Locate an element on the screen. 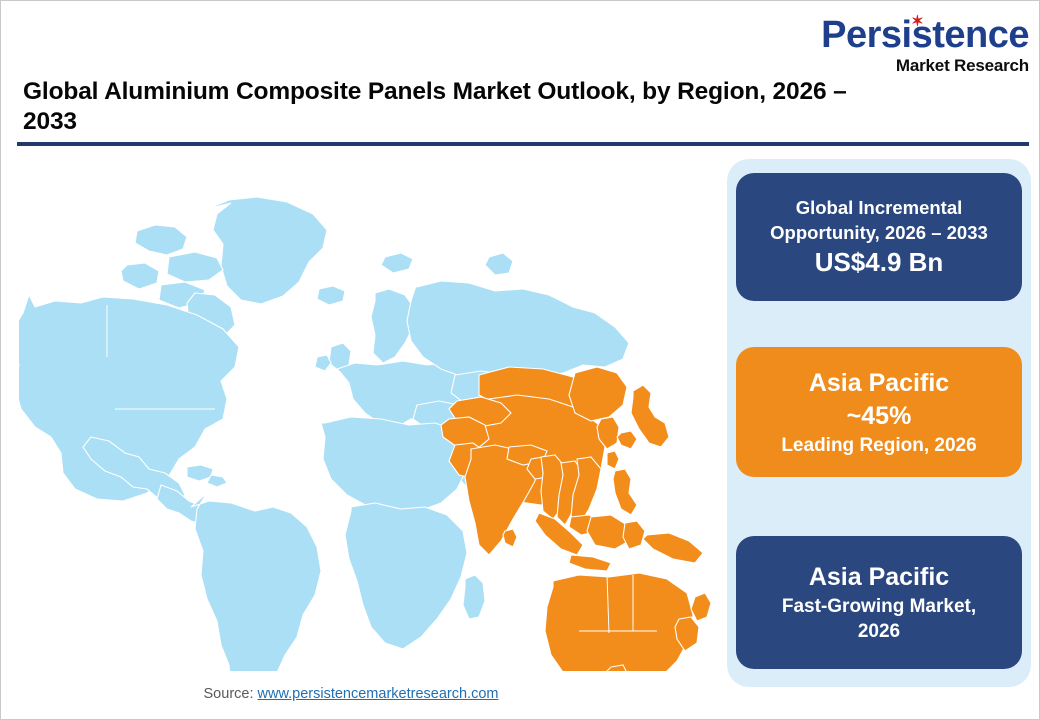 This screenshot has height=720, width=1040. brand-tagline: Market Research is located at coordinates (962, 65).